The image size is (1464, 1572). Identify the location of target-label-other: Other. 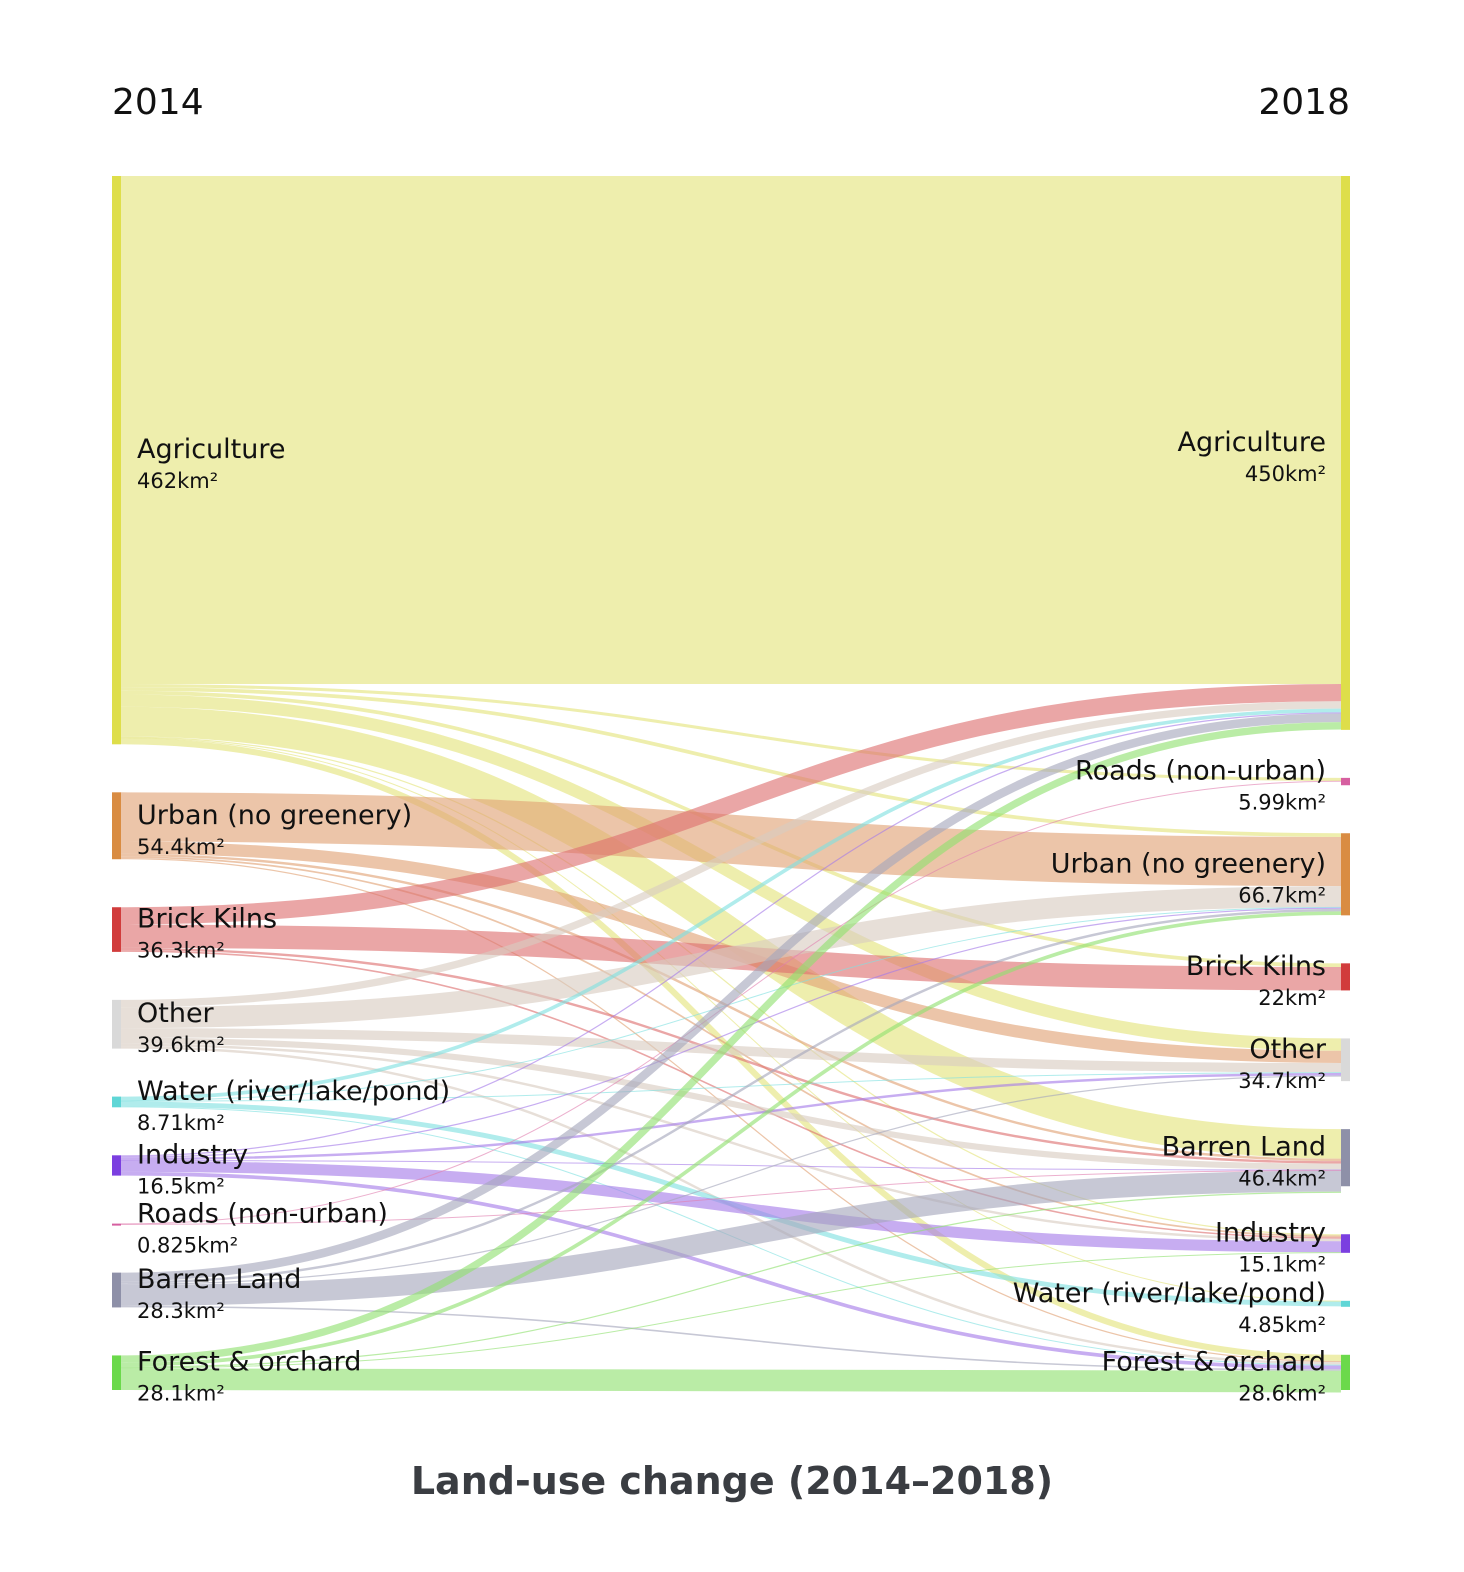
(1288, 1049).